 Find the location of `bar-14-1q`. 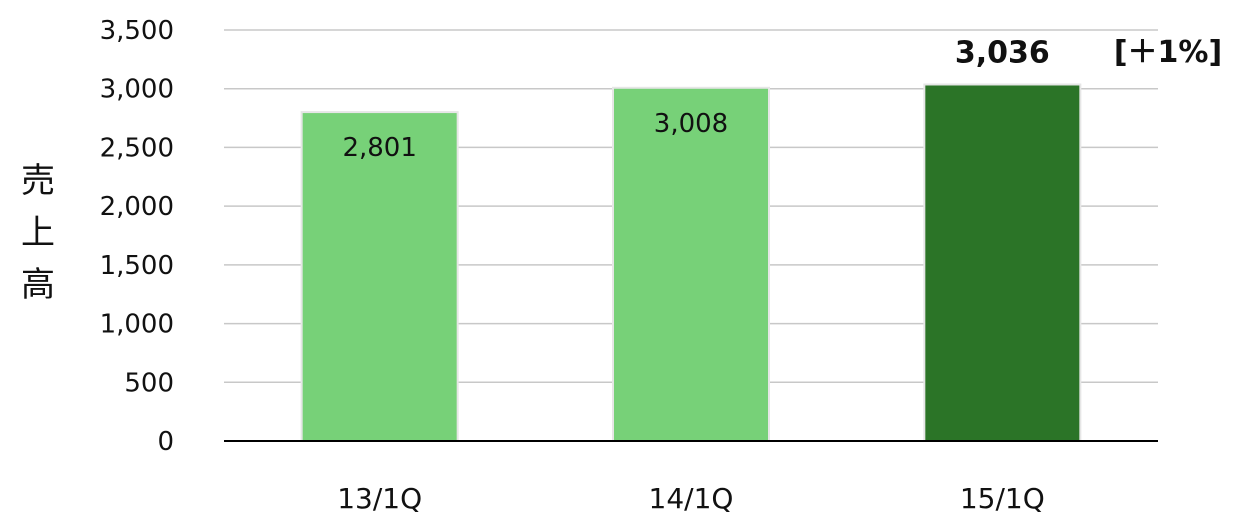

bar-14-1q is located at coordinates (691, 264).